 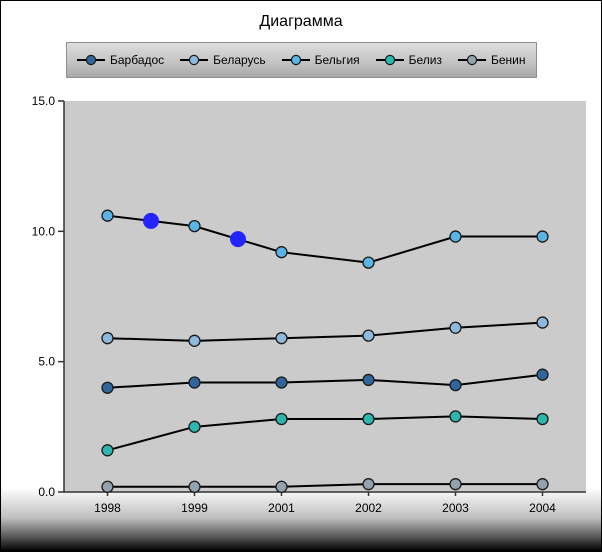 What do you see at coordinates (194, 508) in the screenshot?
I see `x-tick-label: 1999` at bounding box center [194, 508].